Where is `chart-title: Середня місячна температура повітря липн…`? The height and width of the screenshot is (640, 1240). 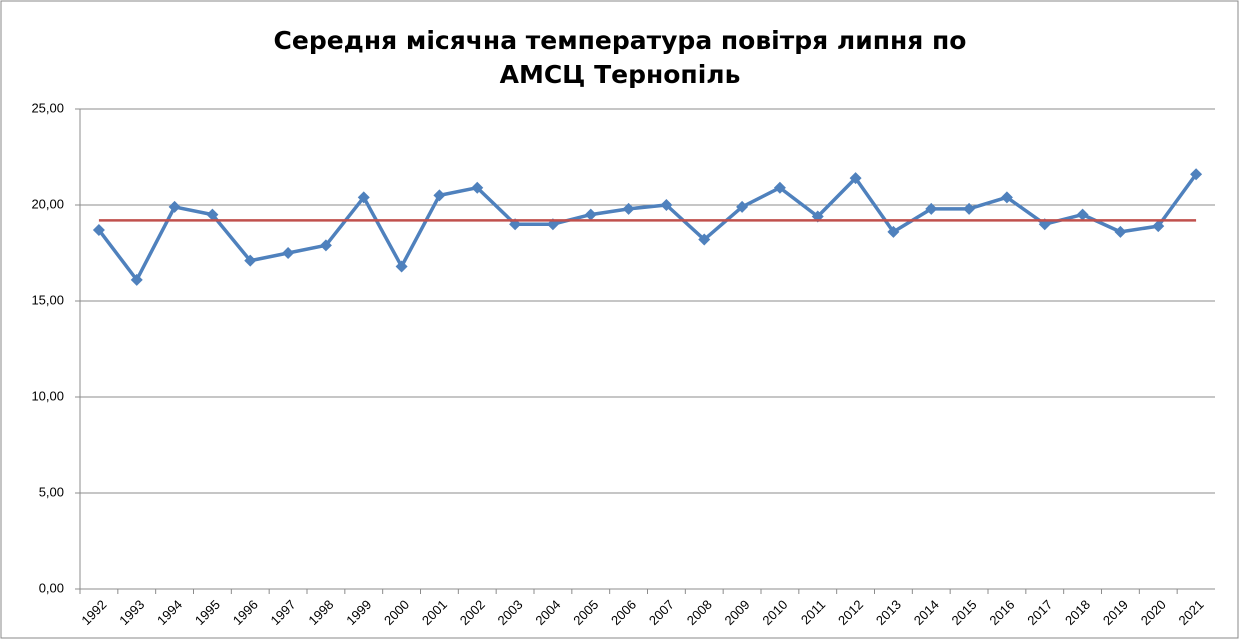 chart-title: Середня місячна температура повітря липн… is located at coordinates (620, 40).